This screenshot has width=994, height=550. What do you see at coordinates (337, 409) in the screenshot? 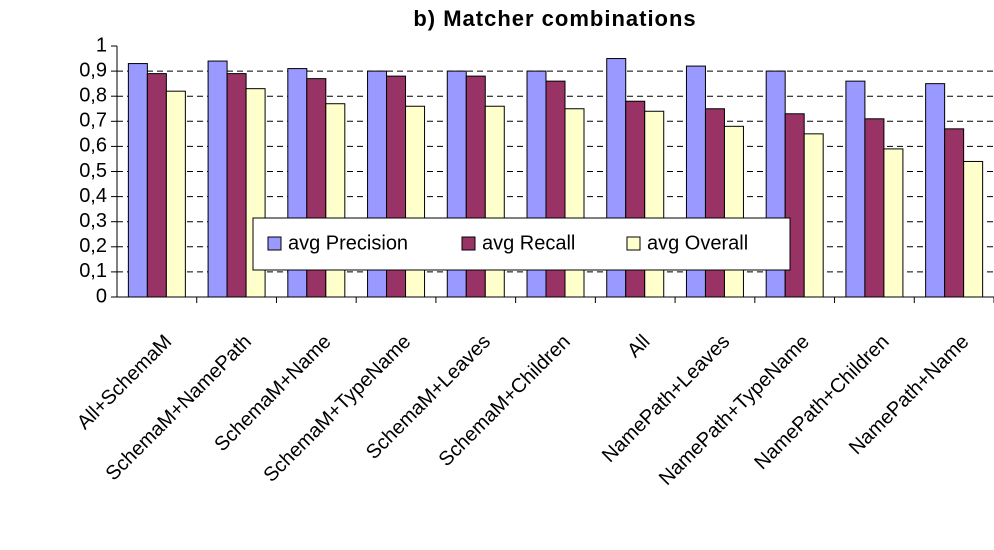
I see `x-tick-label: SchemaM+TypeName` at bounding box center [337, 409].